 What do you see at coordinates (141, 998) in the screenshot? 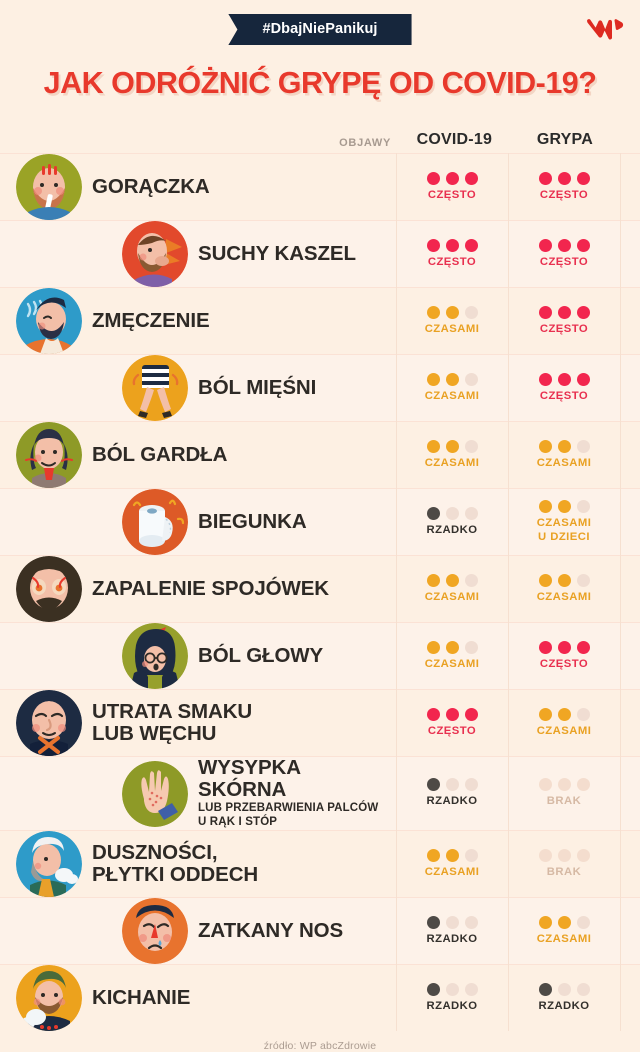
I see `symptom-name: KICHANIE` at bounding box center [141, 998].